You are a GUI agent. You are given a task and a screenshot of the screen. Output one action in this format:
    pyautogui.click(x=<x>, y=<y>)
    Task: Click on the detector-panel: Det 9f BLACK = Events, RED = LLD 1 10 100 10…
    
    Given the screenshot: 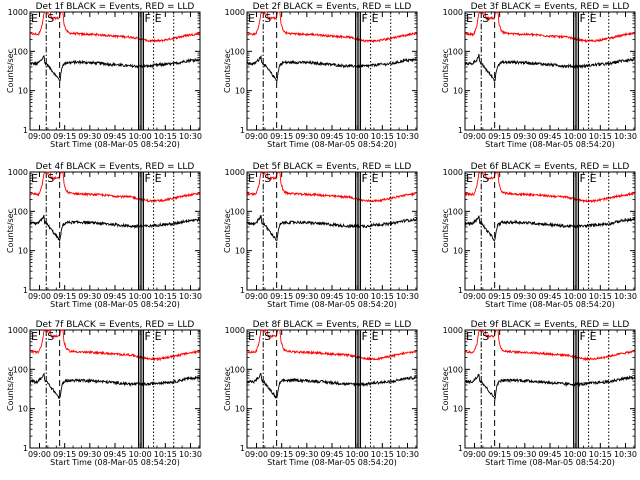 What is the action you would take?
    pyautogui.click(x=539, y=393)
    